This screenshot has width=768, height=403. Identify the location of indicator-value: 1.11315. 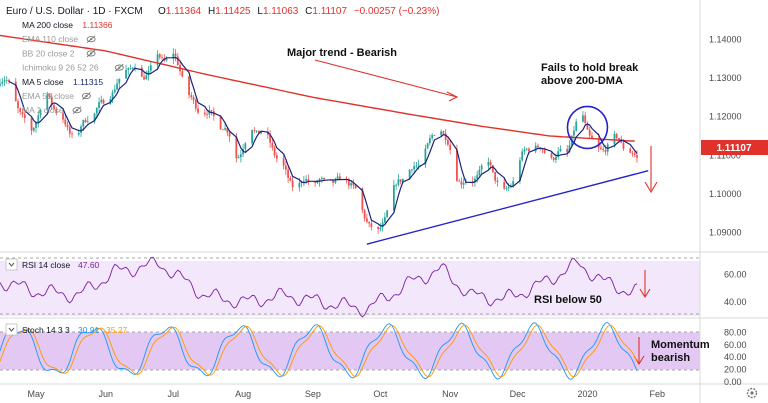
(88, 82).